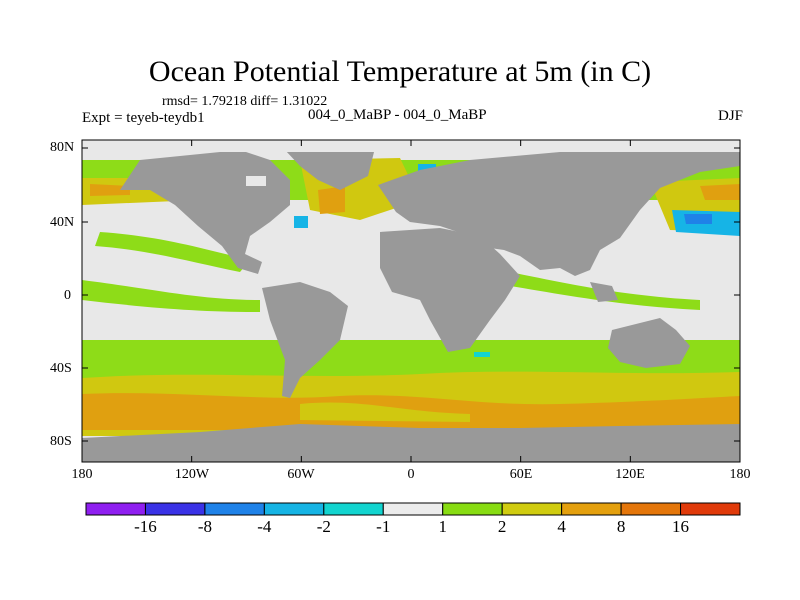 This screenshot has width=800, height=600. Describe the element at coordinates (383, 526) in the screenshot. I see `colorbar-label: -1` at that location.